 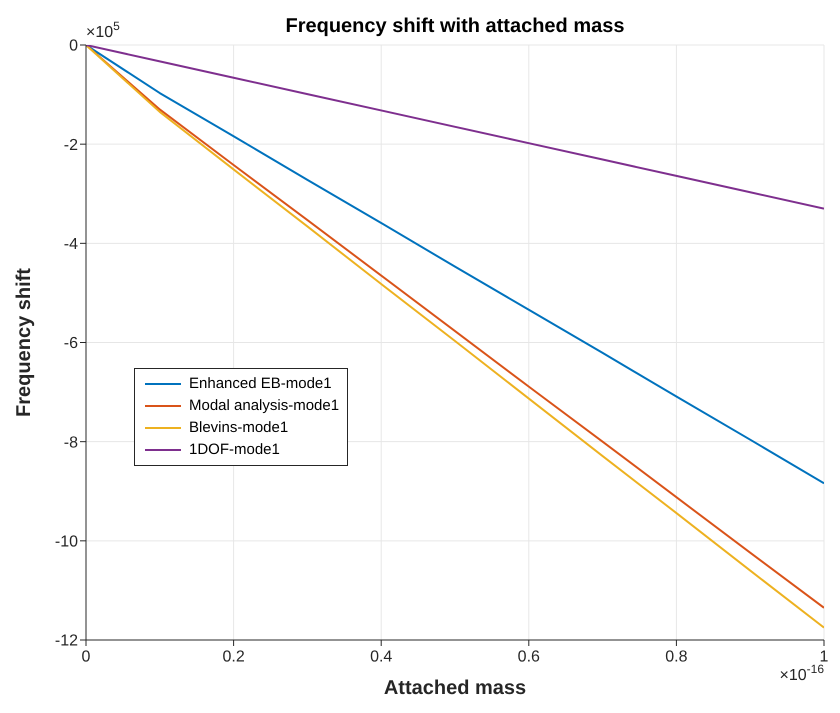 I want to click on y-tick-label: -10, so click(x=66, y=542).